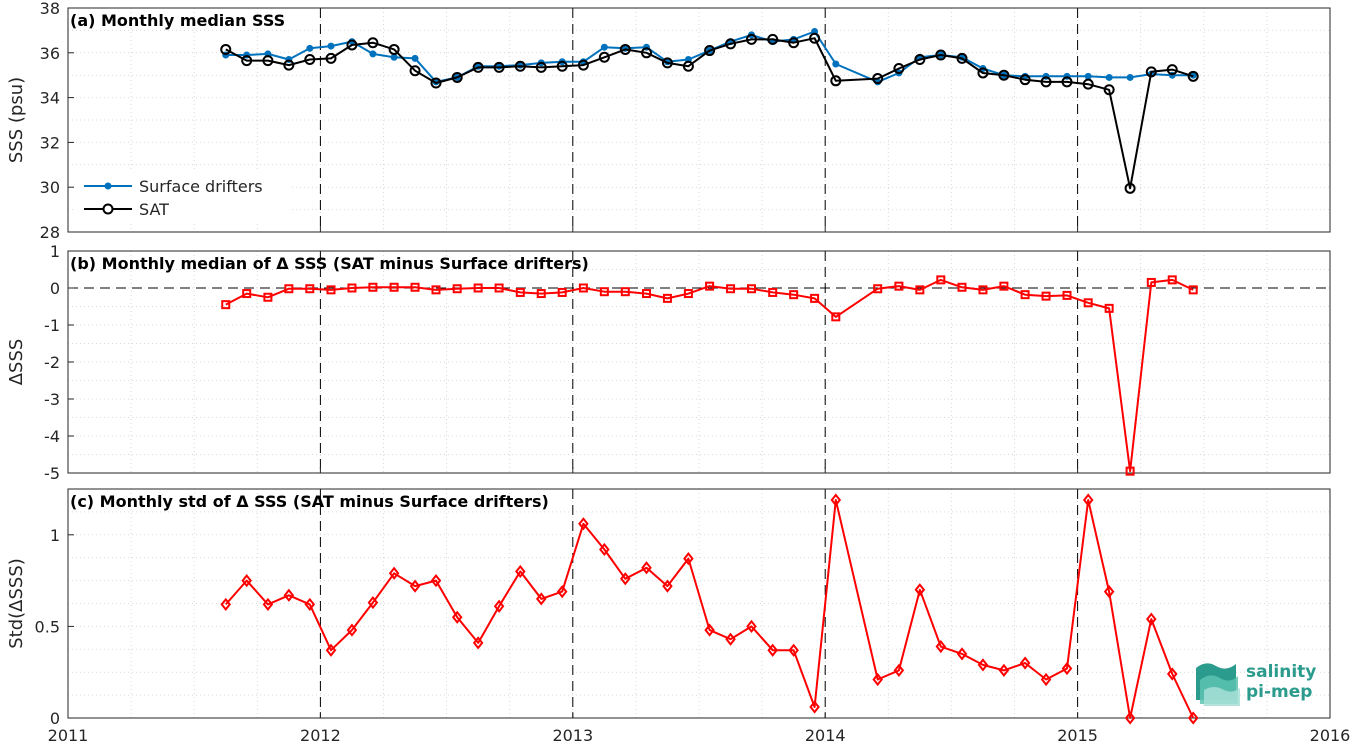  I want to click on series-line, so click(709, 113).